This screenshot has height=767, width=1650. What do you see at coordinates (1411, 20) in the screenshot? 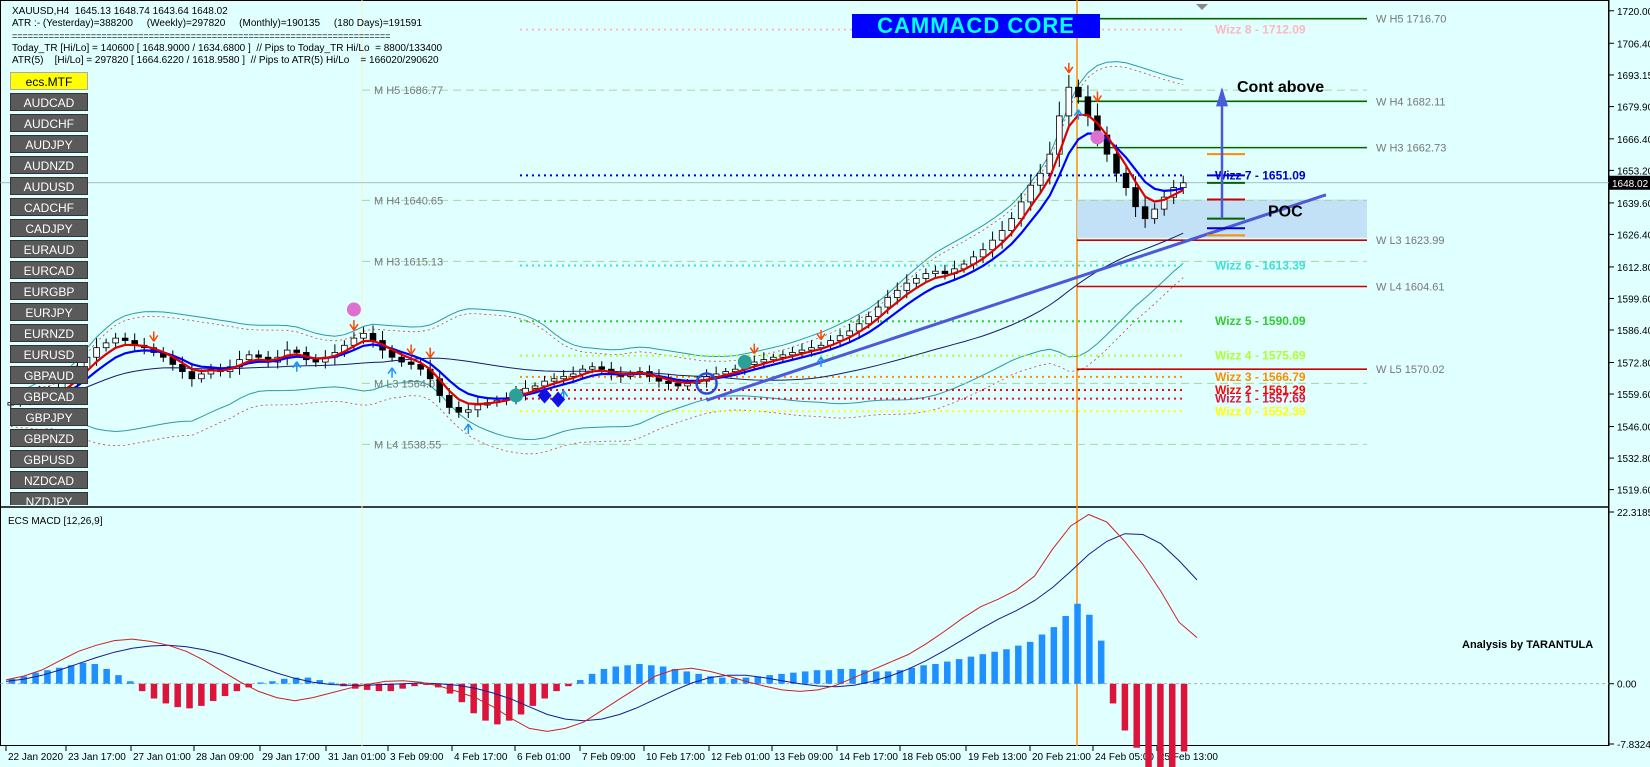
I see `weekly-pivot-label: W H5 1716.70` at bounding box center [1411, 20].